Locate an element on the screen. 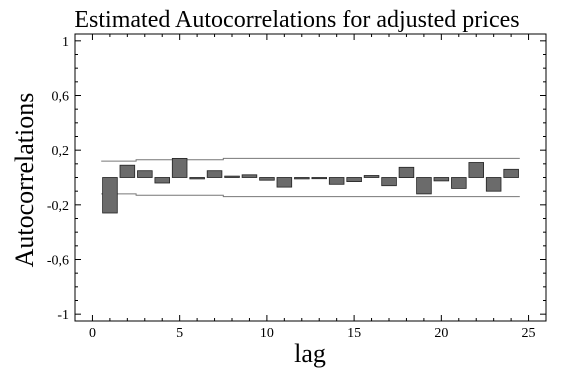  x-tick-label: 10 is located at coordinates (267, 333).